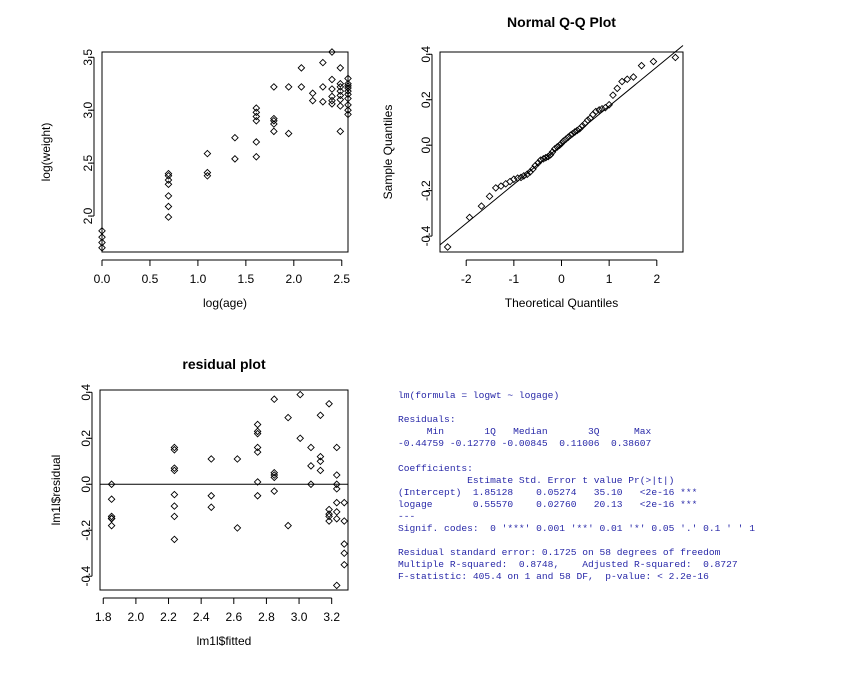 This screenshot has height=691, width=855. I want to click on summary-line: Coefficients:, so click(435, 468).